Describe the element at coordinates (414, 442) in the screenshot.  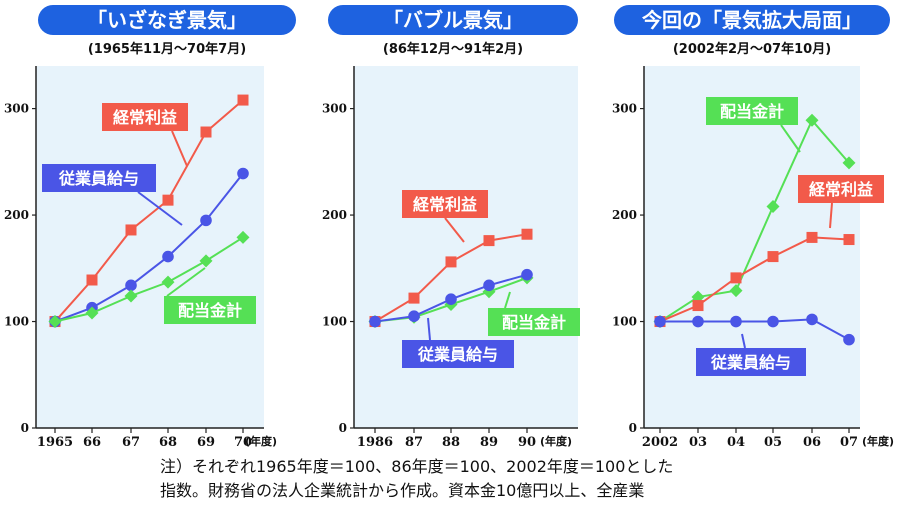
I see `x-tick-label: 87` at that location.